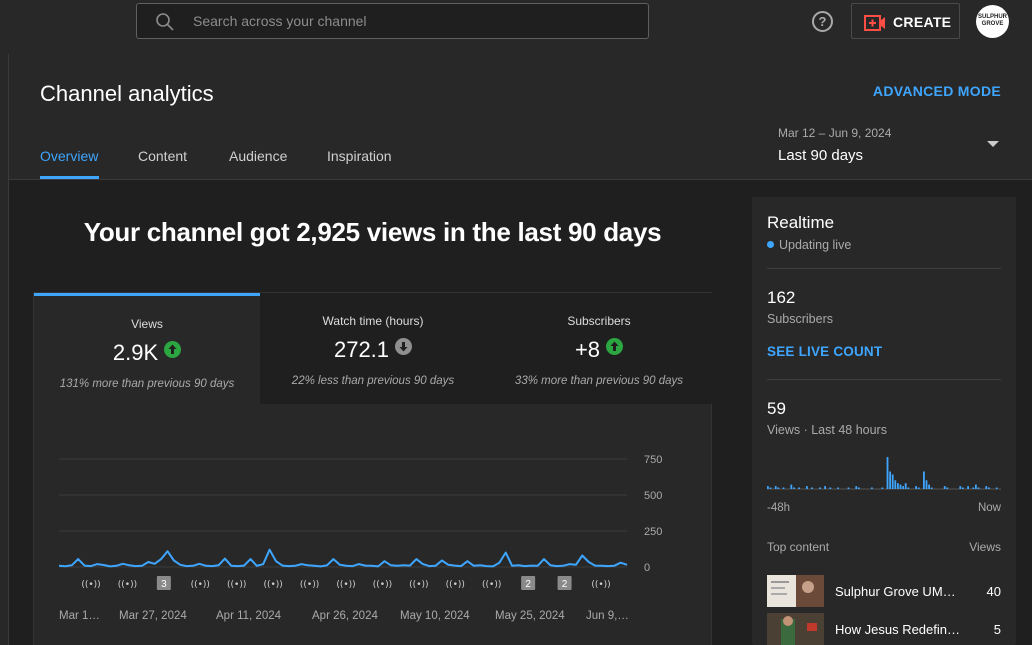  I want to click on upload-count-text: 2, so click(565, 584).